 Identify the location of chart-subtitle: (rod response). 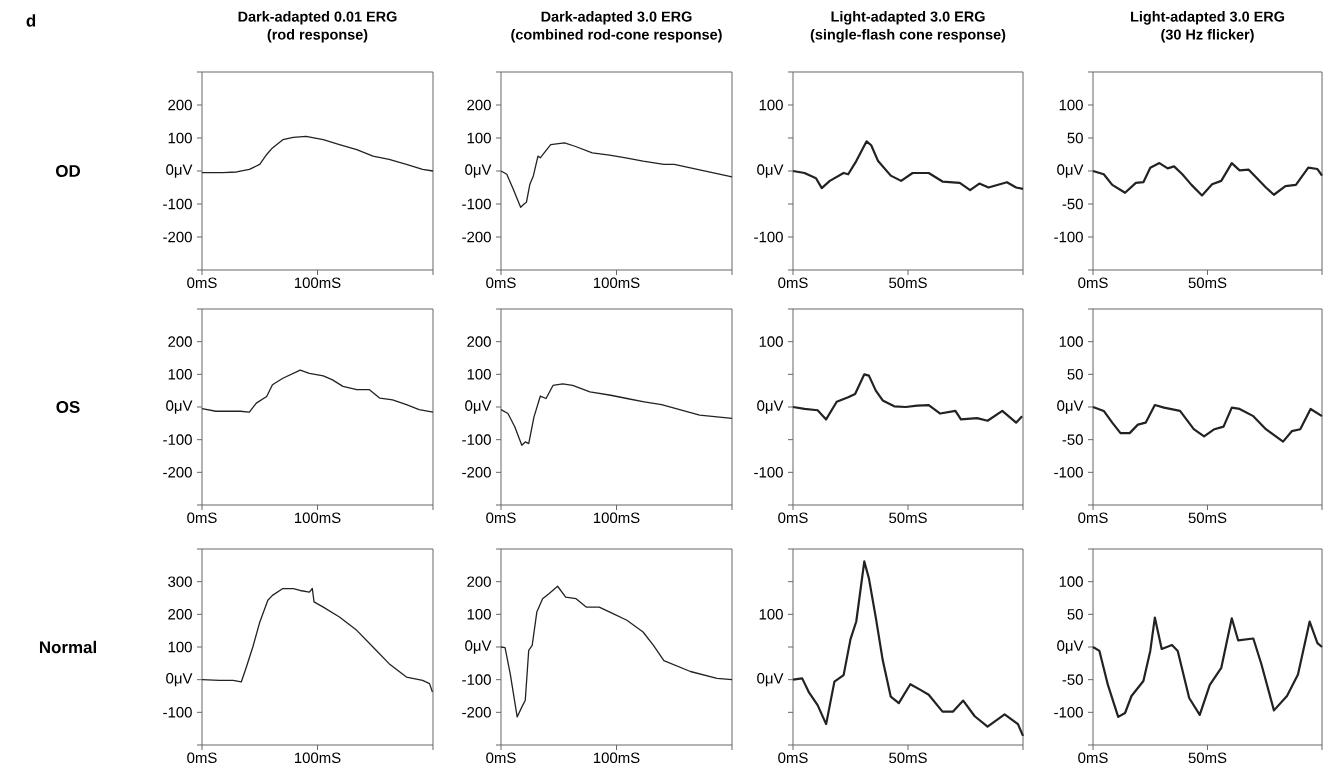
(317, 36).